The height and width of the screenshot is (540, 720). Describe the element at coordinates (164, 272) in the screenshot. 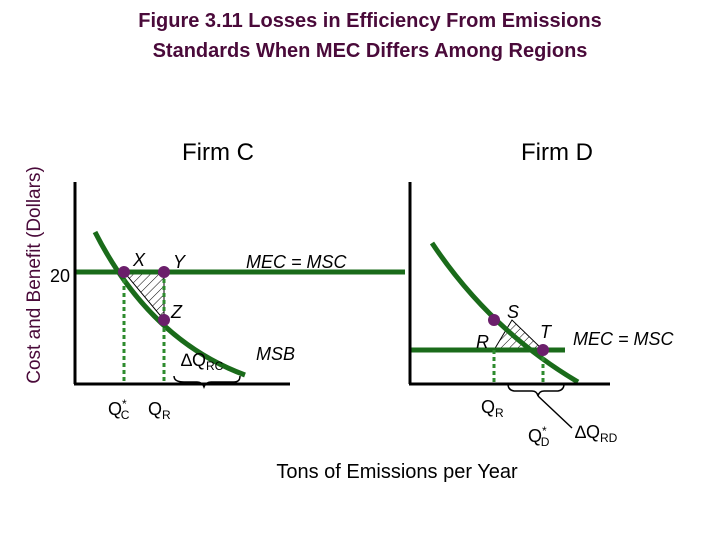

I see `firm-c-point-y-dot` at that location.